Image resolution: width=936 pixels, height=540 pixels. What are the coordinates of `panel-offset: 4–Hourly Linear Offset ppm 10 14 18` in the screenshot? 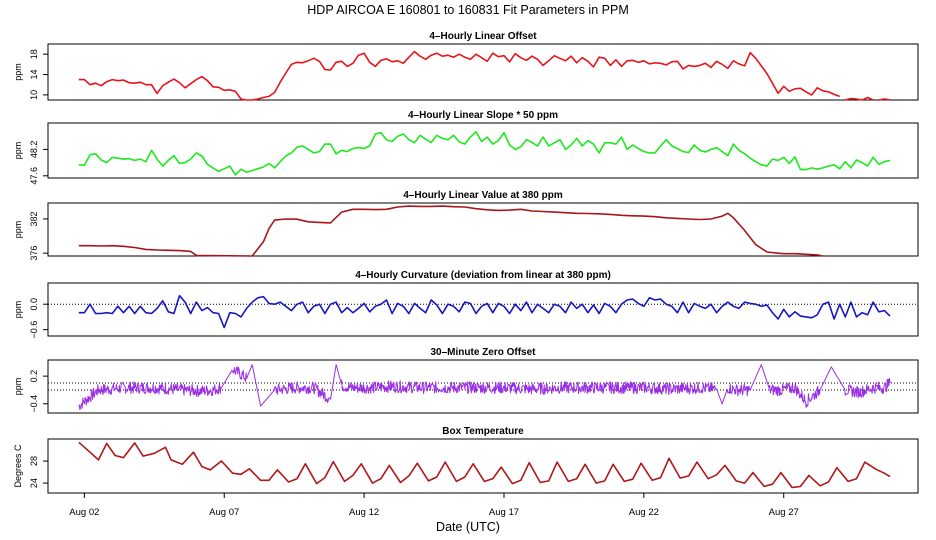 It's located at (466, 66).